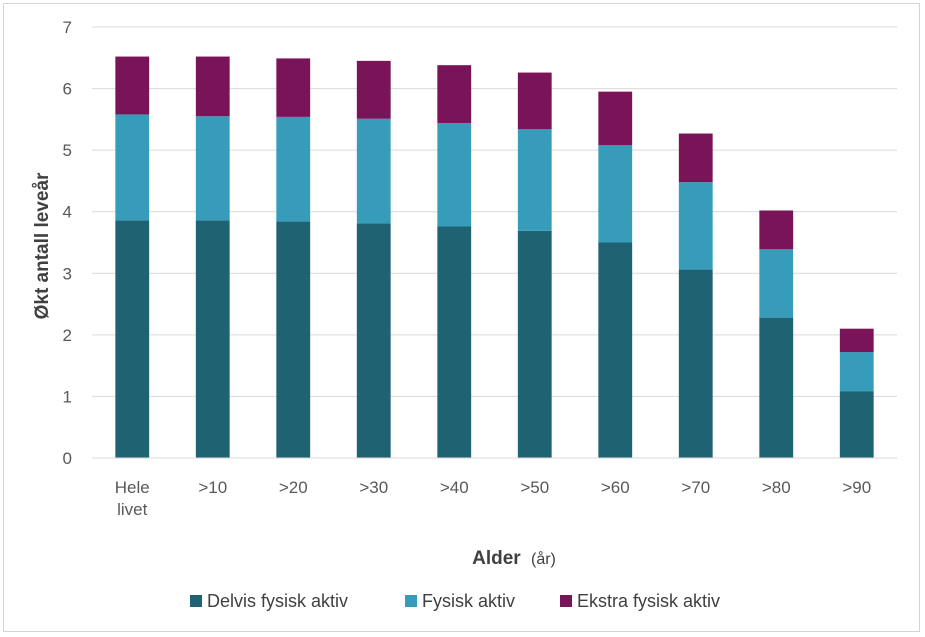  I want to click on x-tick-label: Hele, so click(132, 487).